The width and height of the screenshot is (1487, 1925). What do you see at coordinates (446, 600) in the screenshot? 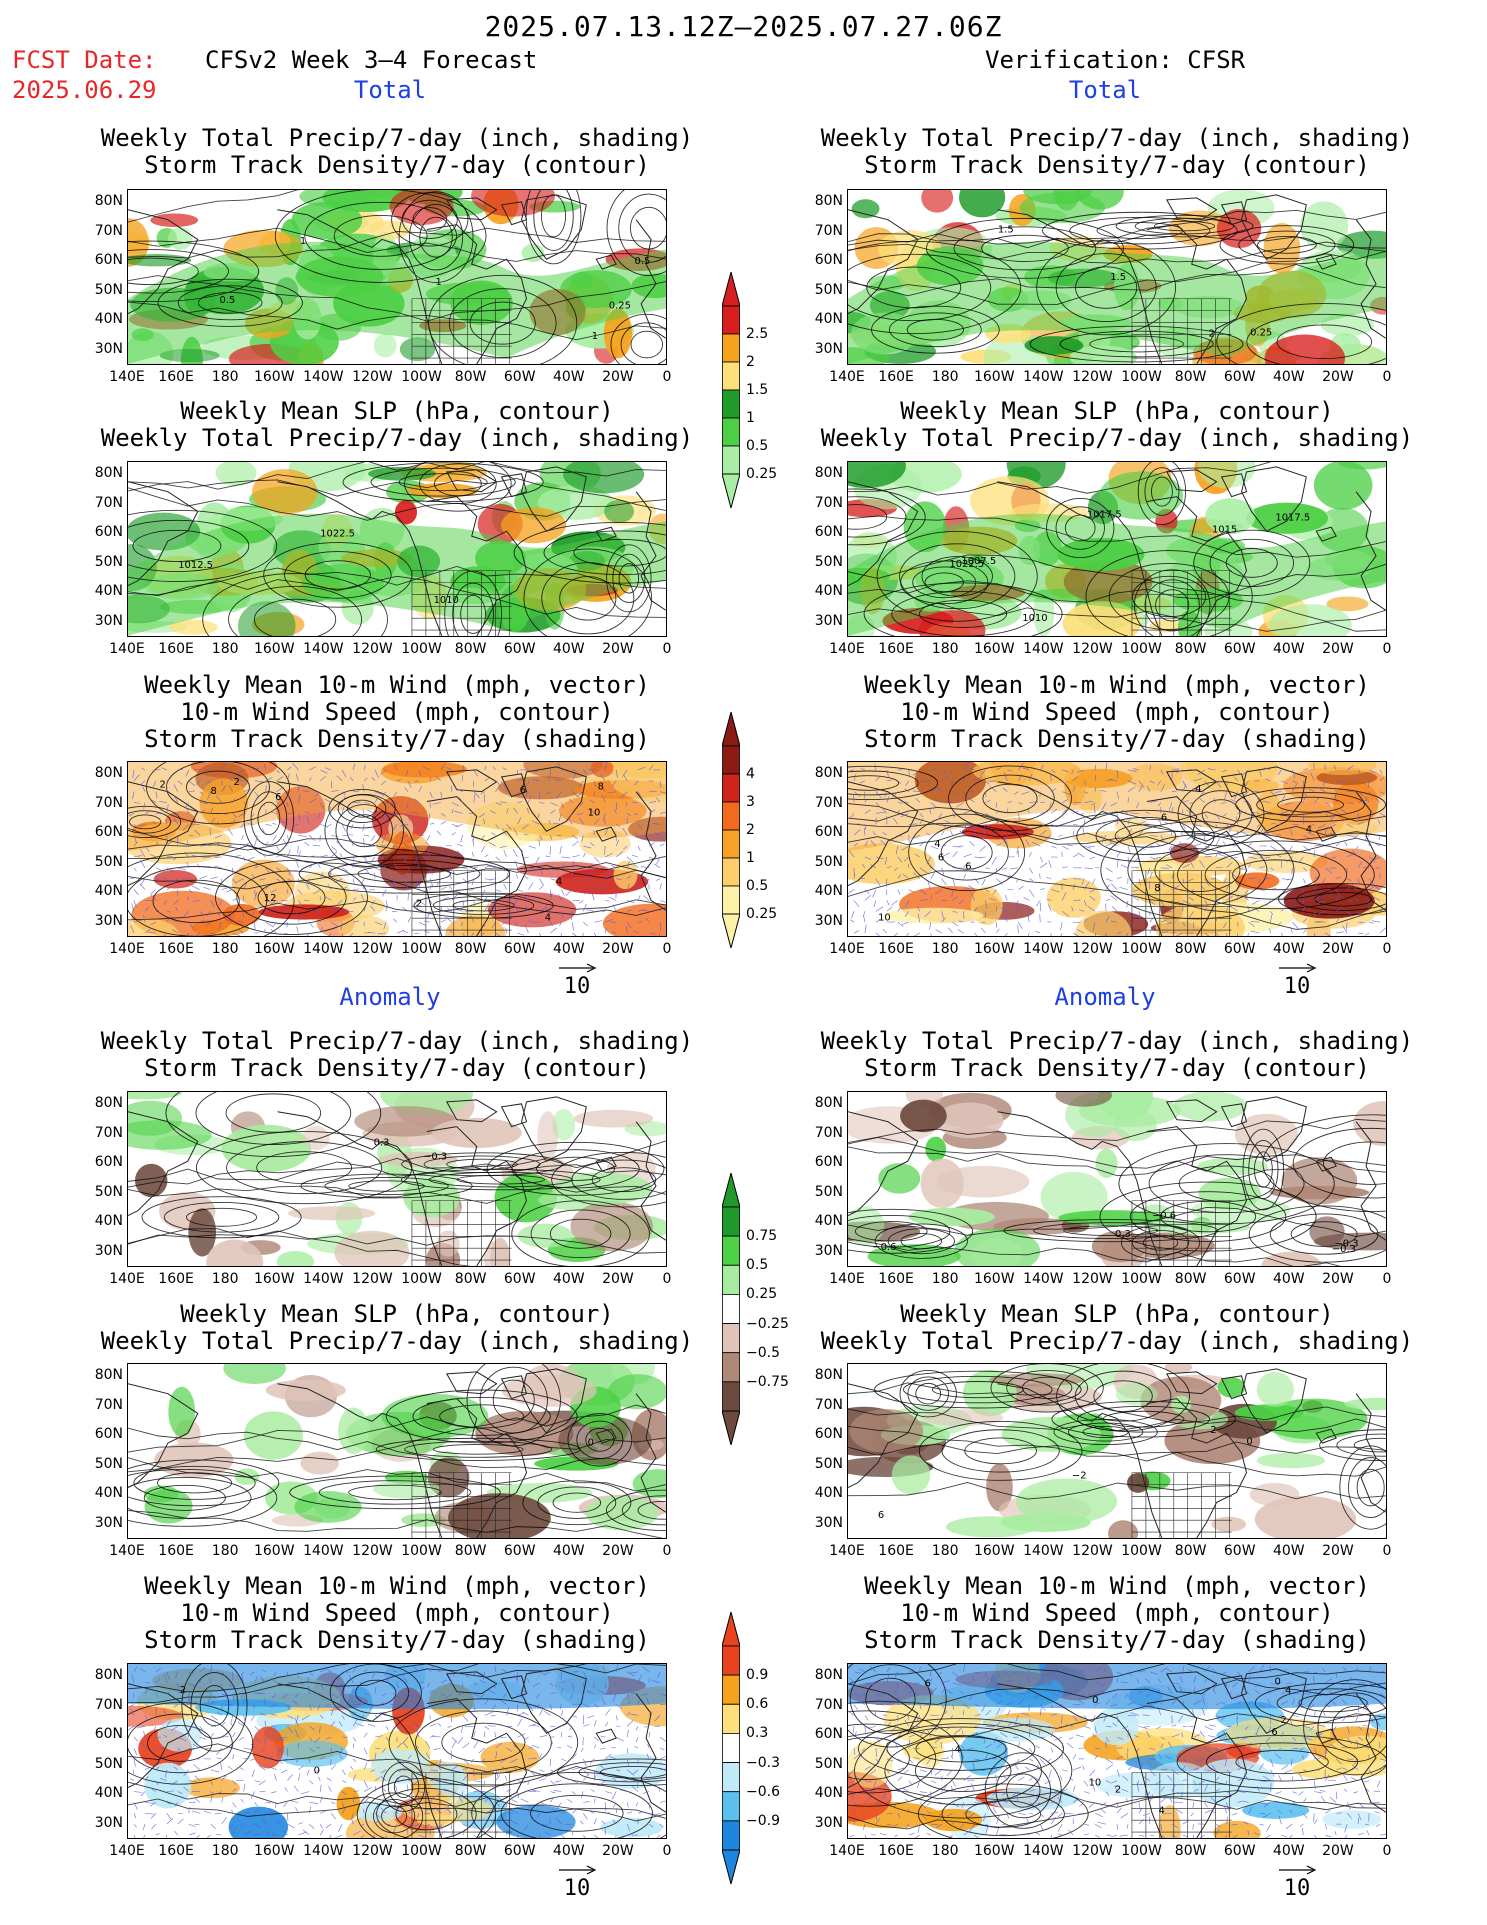
I see `contour-label: 1010` at bounding box center [446, 600].